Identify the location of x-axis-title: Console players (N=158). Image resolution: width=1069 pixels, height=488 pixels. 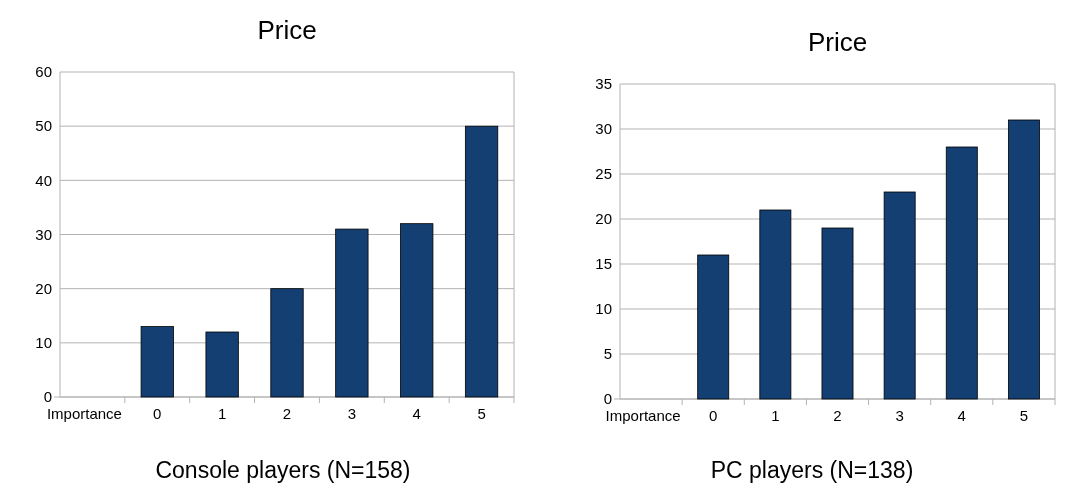
(283, 470).